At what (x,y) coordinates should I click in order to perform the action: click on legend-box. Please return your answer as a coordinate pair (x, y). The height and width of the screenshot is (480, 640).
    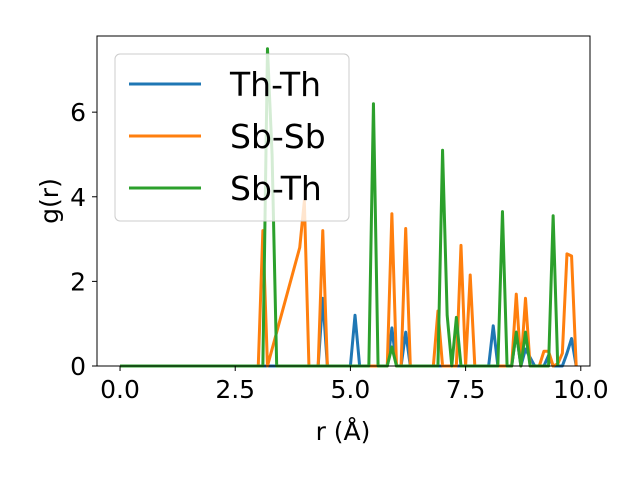
    Looking at the image, I should click on (232, 137).